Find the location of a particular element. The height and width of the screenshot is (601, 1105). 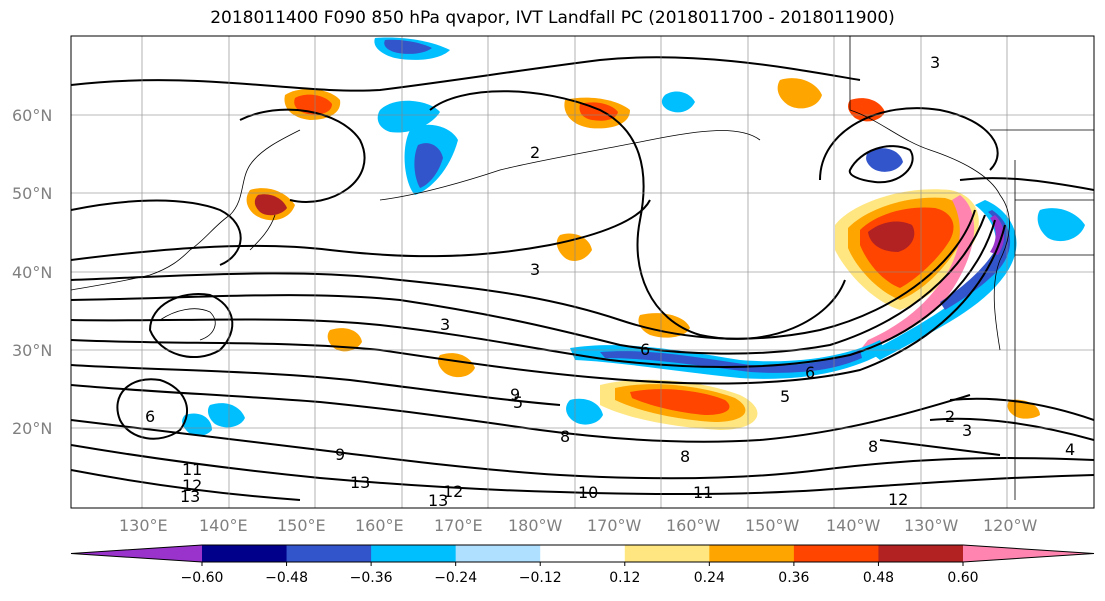

colorbar-tick-label: 0.60 is located at coordinates (962, 578).